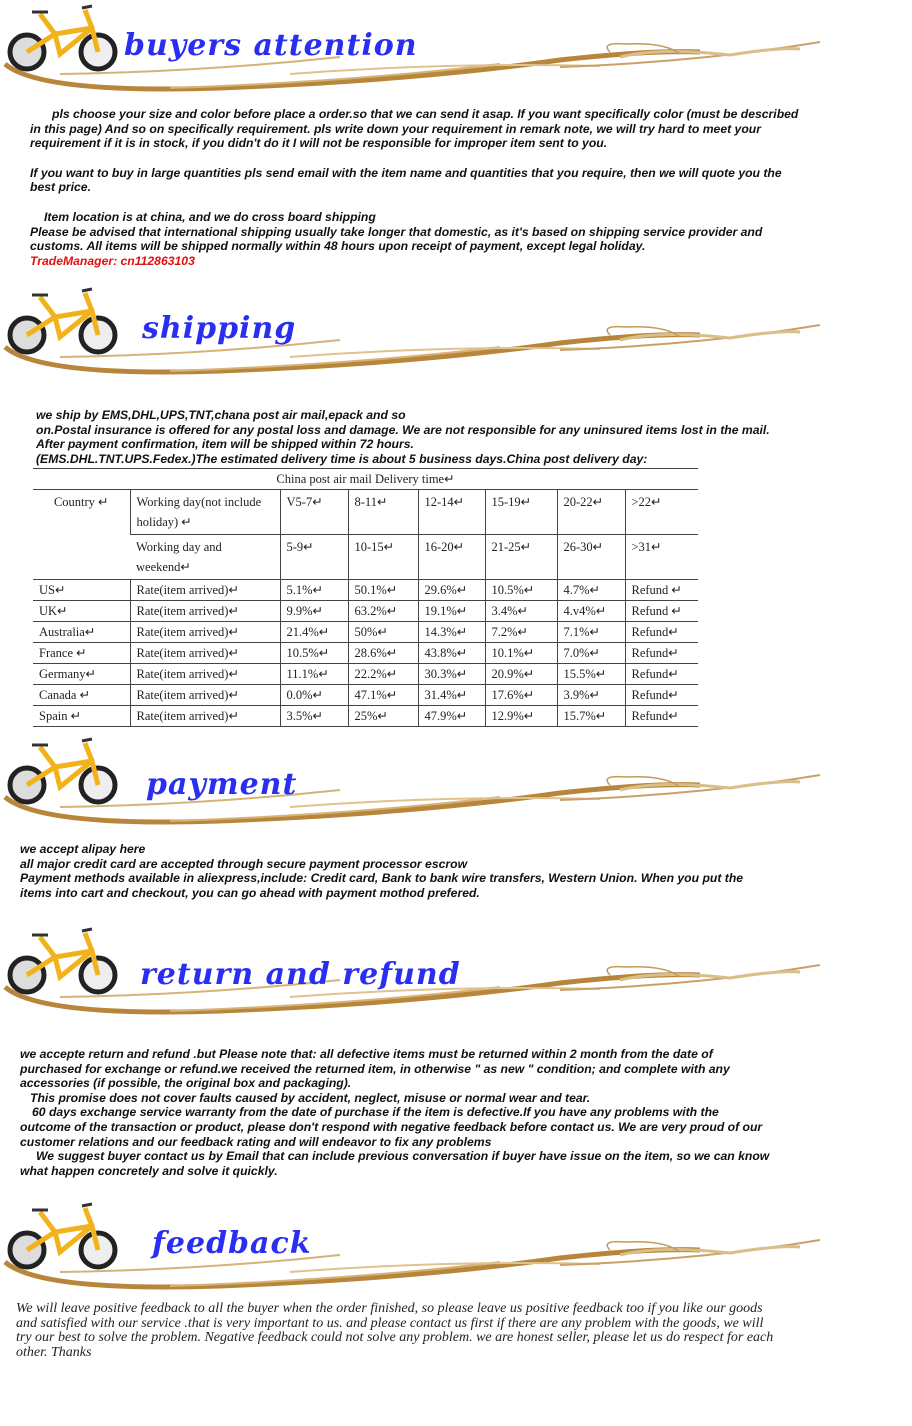 This screenshot has height=1426, width=912. What do you see at coordinates (451, 674) in the screenshot?
I see `rate-cell: 30.3%↵` at bounding box center [451, 674].